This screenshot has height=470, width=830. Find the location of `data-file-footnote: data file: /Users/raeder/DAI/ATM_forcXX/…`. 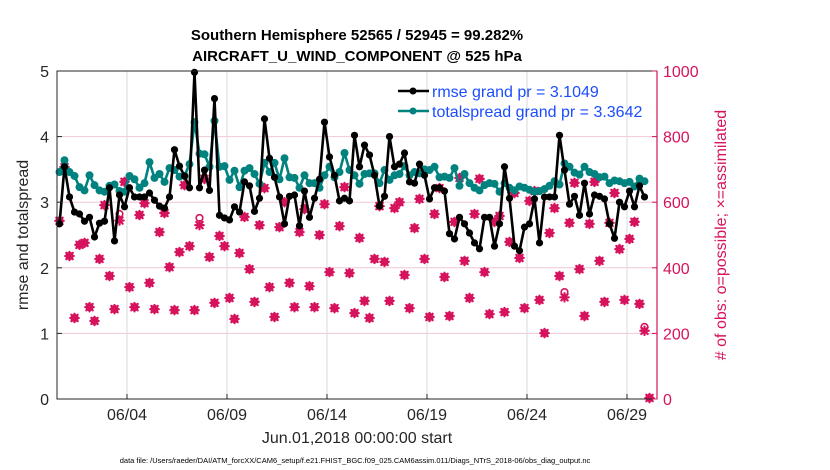

data-file-footnote: data file: /Users/raeder/DAI/ATM_forcXX/… is located at coordinates (355, 460).